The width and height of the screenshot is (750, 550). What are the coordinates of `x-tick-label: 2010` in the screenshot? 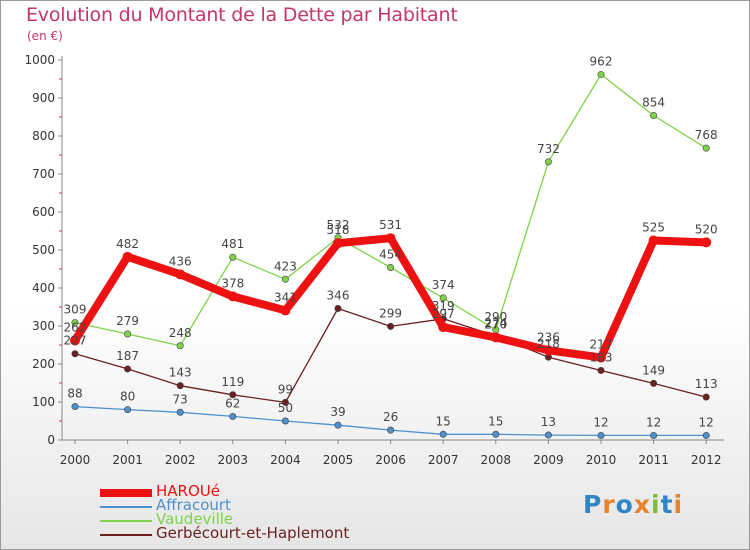 It's located at (601, 460).